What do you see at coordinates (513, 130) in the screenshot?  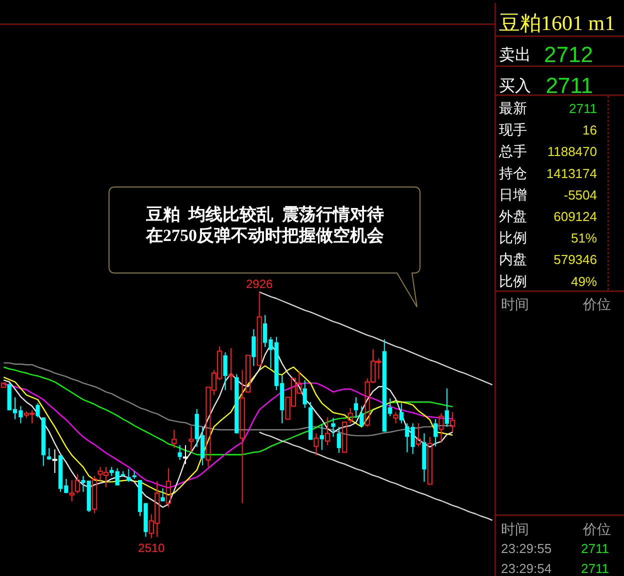 I see `text: 现手` at bounding box center [513, 130].